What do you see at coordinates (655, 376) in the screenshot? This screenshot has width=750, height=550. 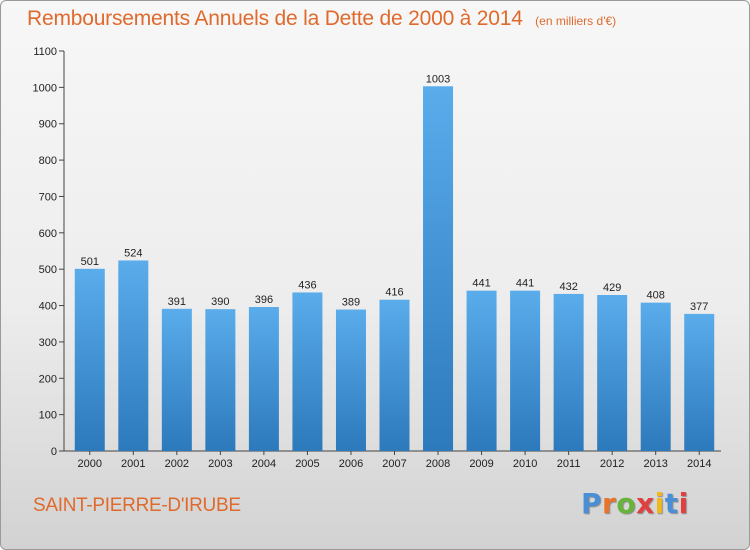 I see `bar-2013` at bounding box center [655, 376].